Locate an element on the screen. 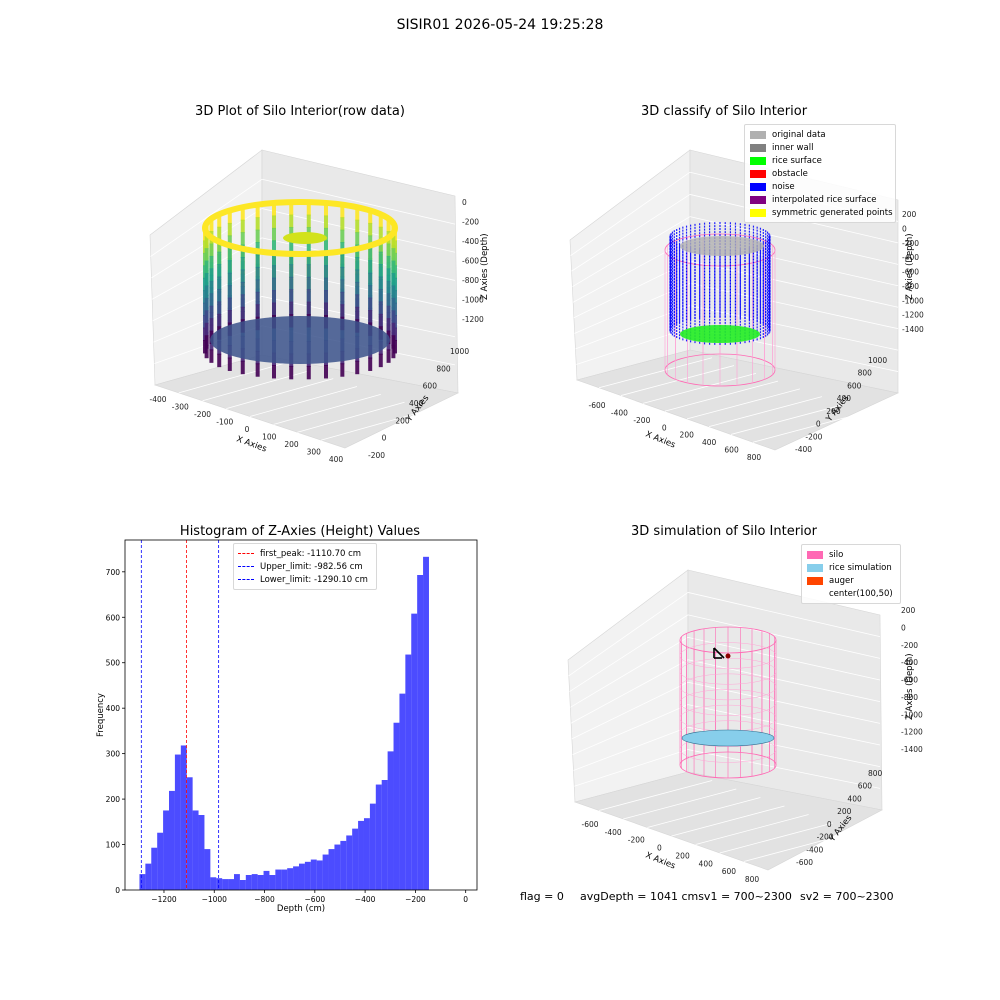 The image size is (1000, 1000). x-tick-label: -600 is located at coordinates (596, 405).